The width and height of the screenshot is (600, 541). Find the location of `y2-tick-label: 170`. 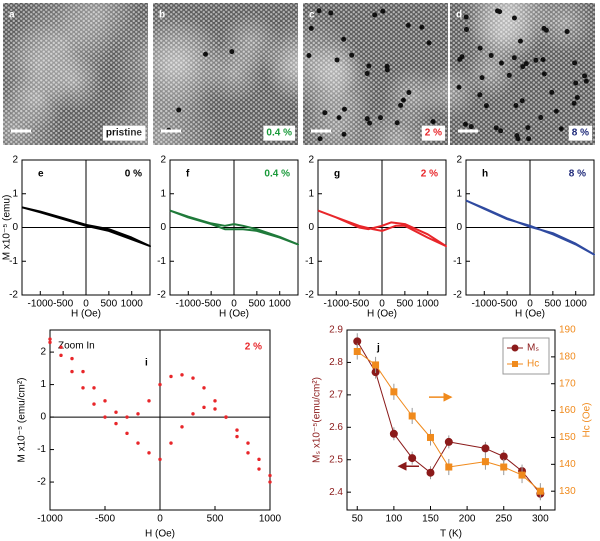

y2-tick-label: 170 is located at coordinates (567, 383).